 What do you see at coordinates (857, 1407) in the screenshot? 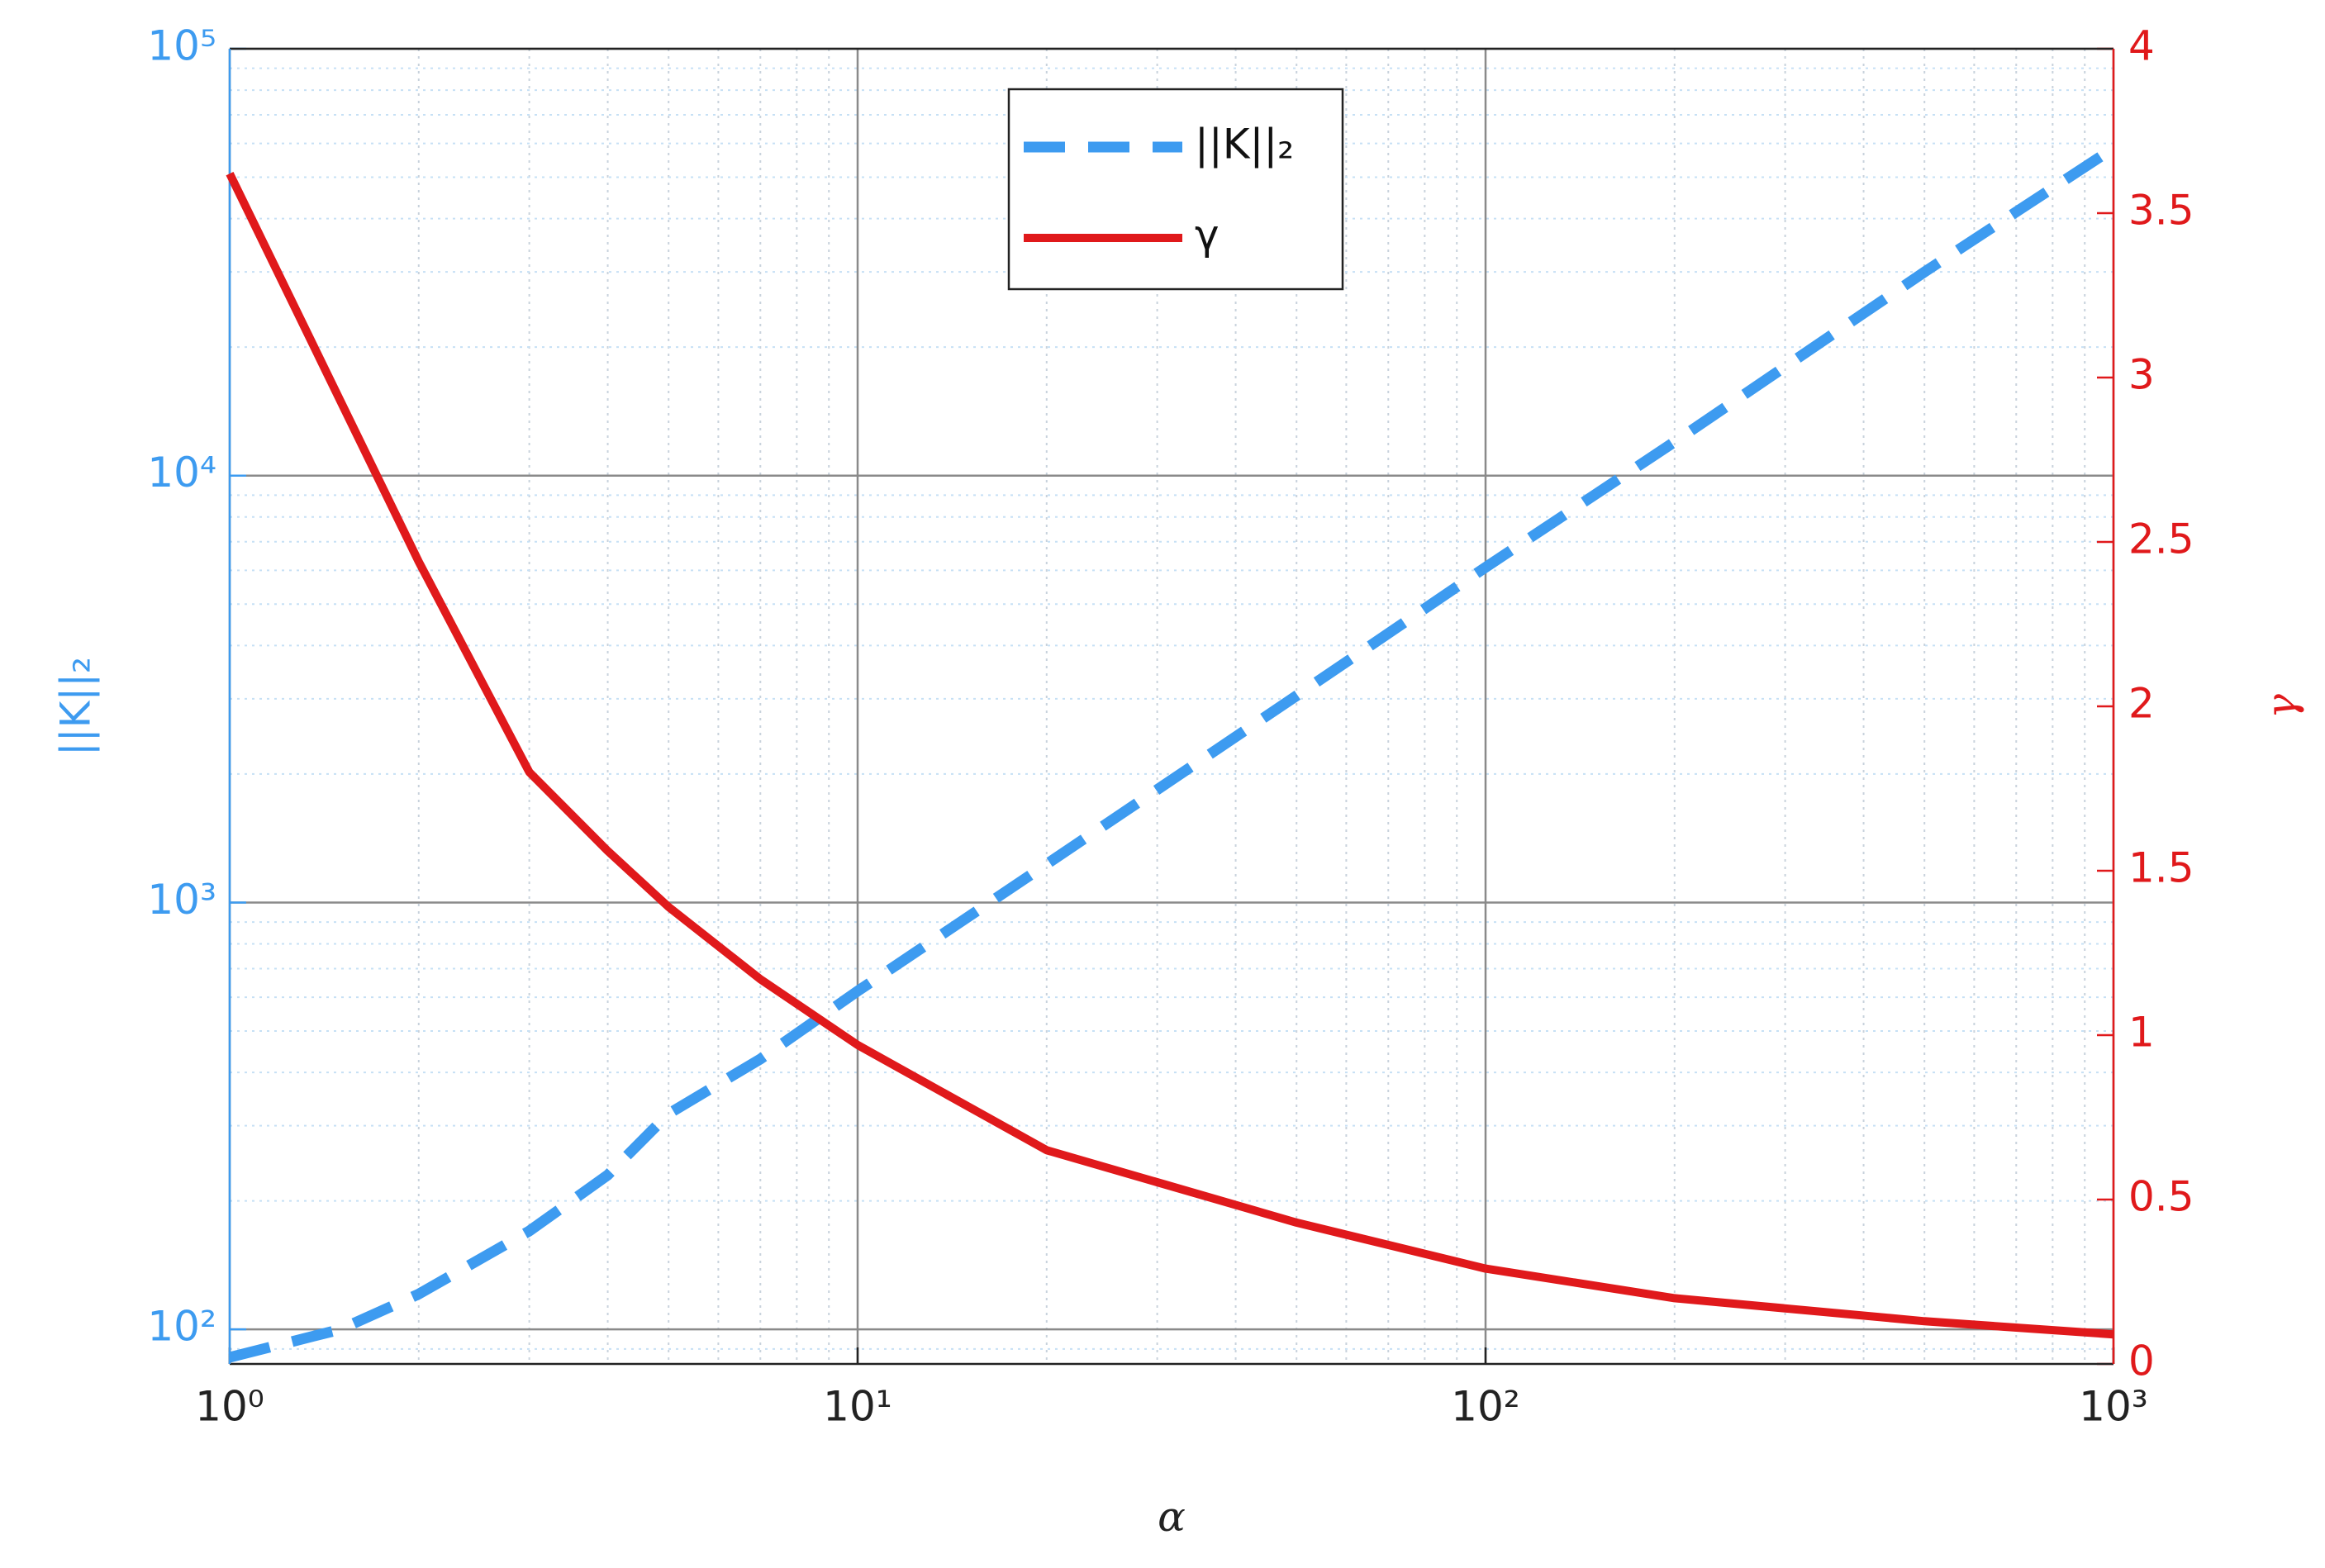
I see `x-tick-label: 10¹` at bounding box center [857, 1407].